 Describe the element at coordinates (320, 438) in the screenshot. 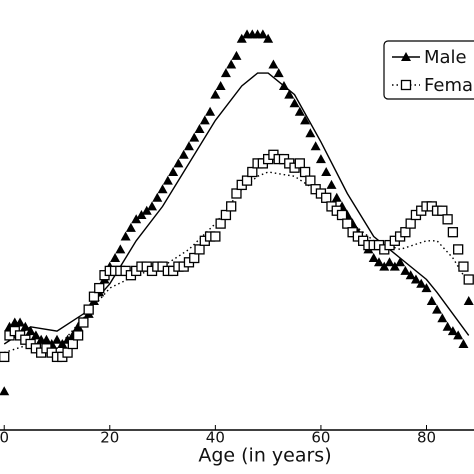

I see `x-tick-label: 60` at that location.